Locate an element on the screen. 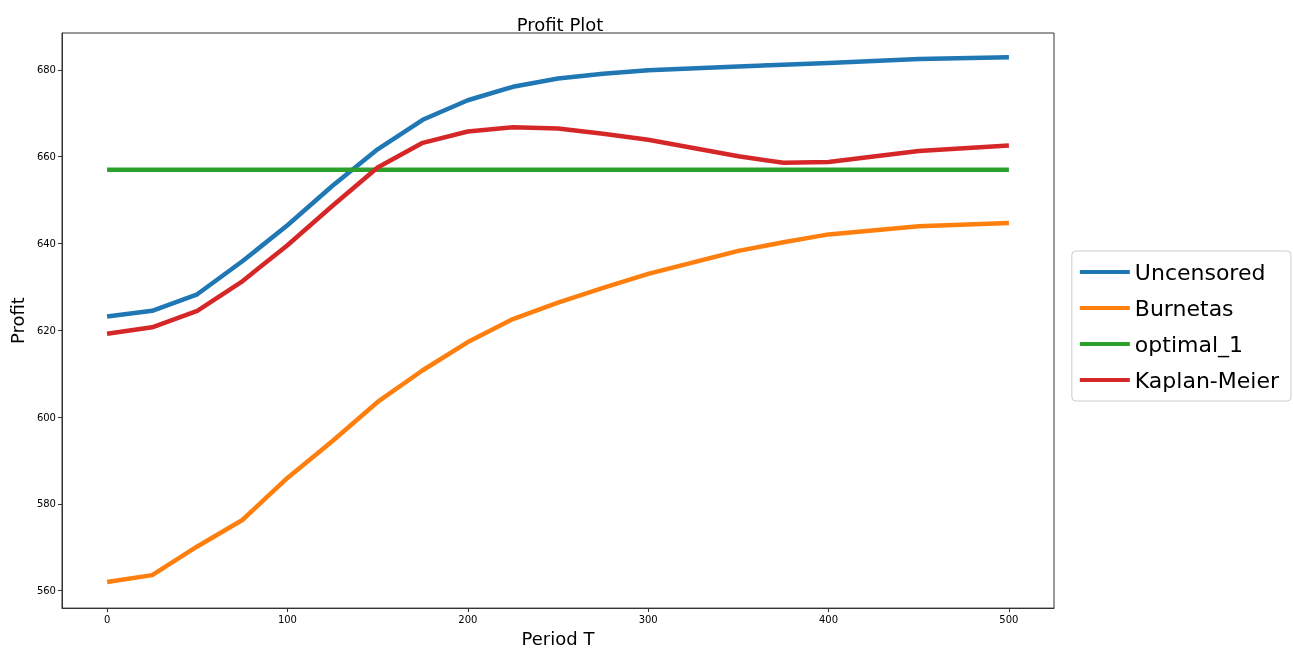 This screenshot has height=652, width=1293. x-tick-label: 300 is located at coordinates (648, 619).